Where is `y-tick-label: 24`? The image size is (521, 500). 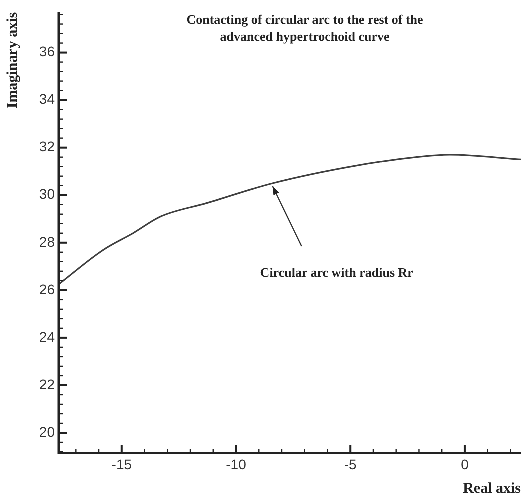
y-tick-label: 24 is located at coordinates (47, 336).